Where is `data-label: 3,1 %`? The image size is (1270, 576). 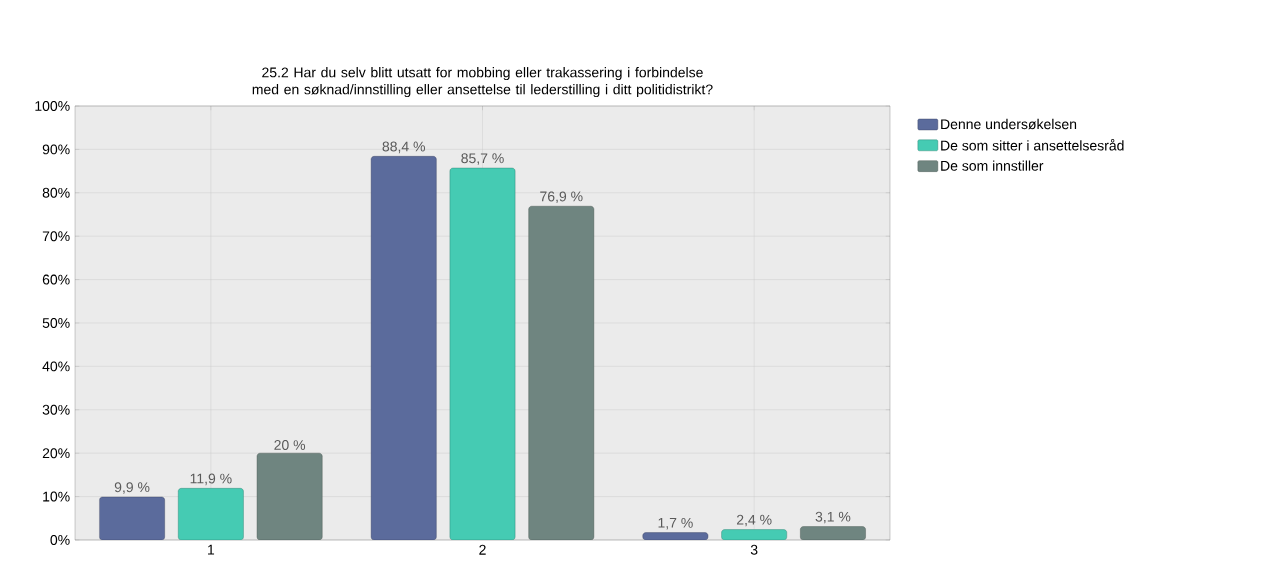 data-label: 3,1 % is located at coordinates (833, 517).